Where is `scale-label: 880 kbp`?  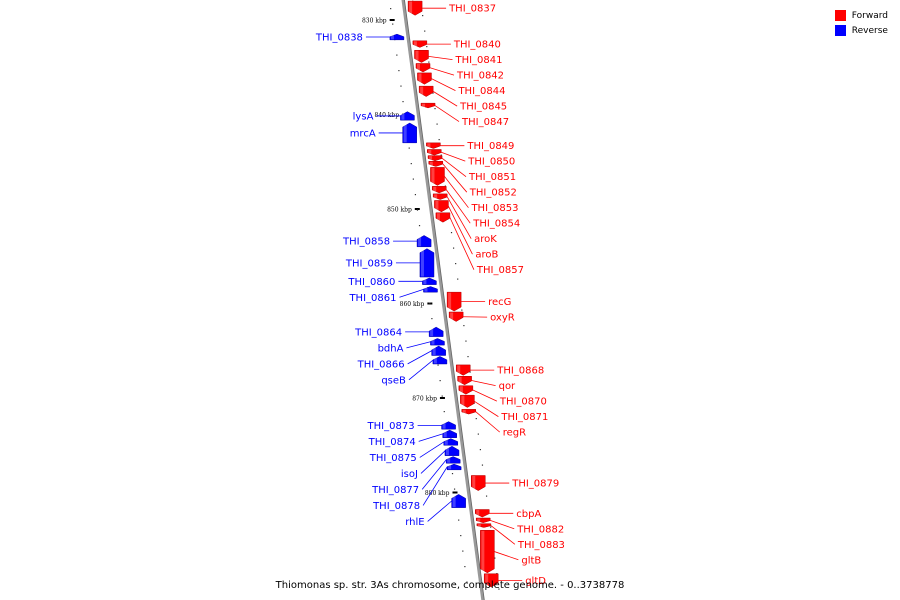
scale-label: 880 kbp is located at coordinates (437, 493).